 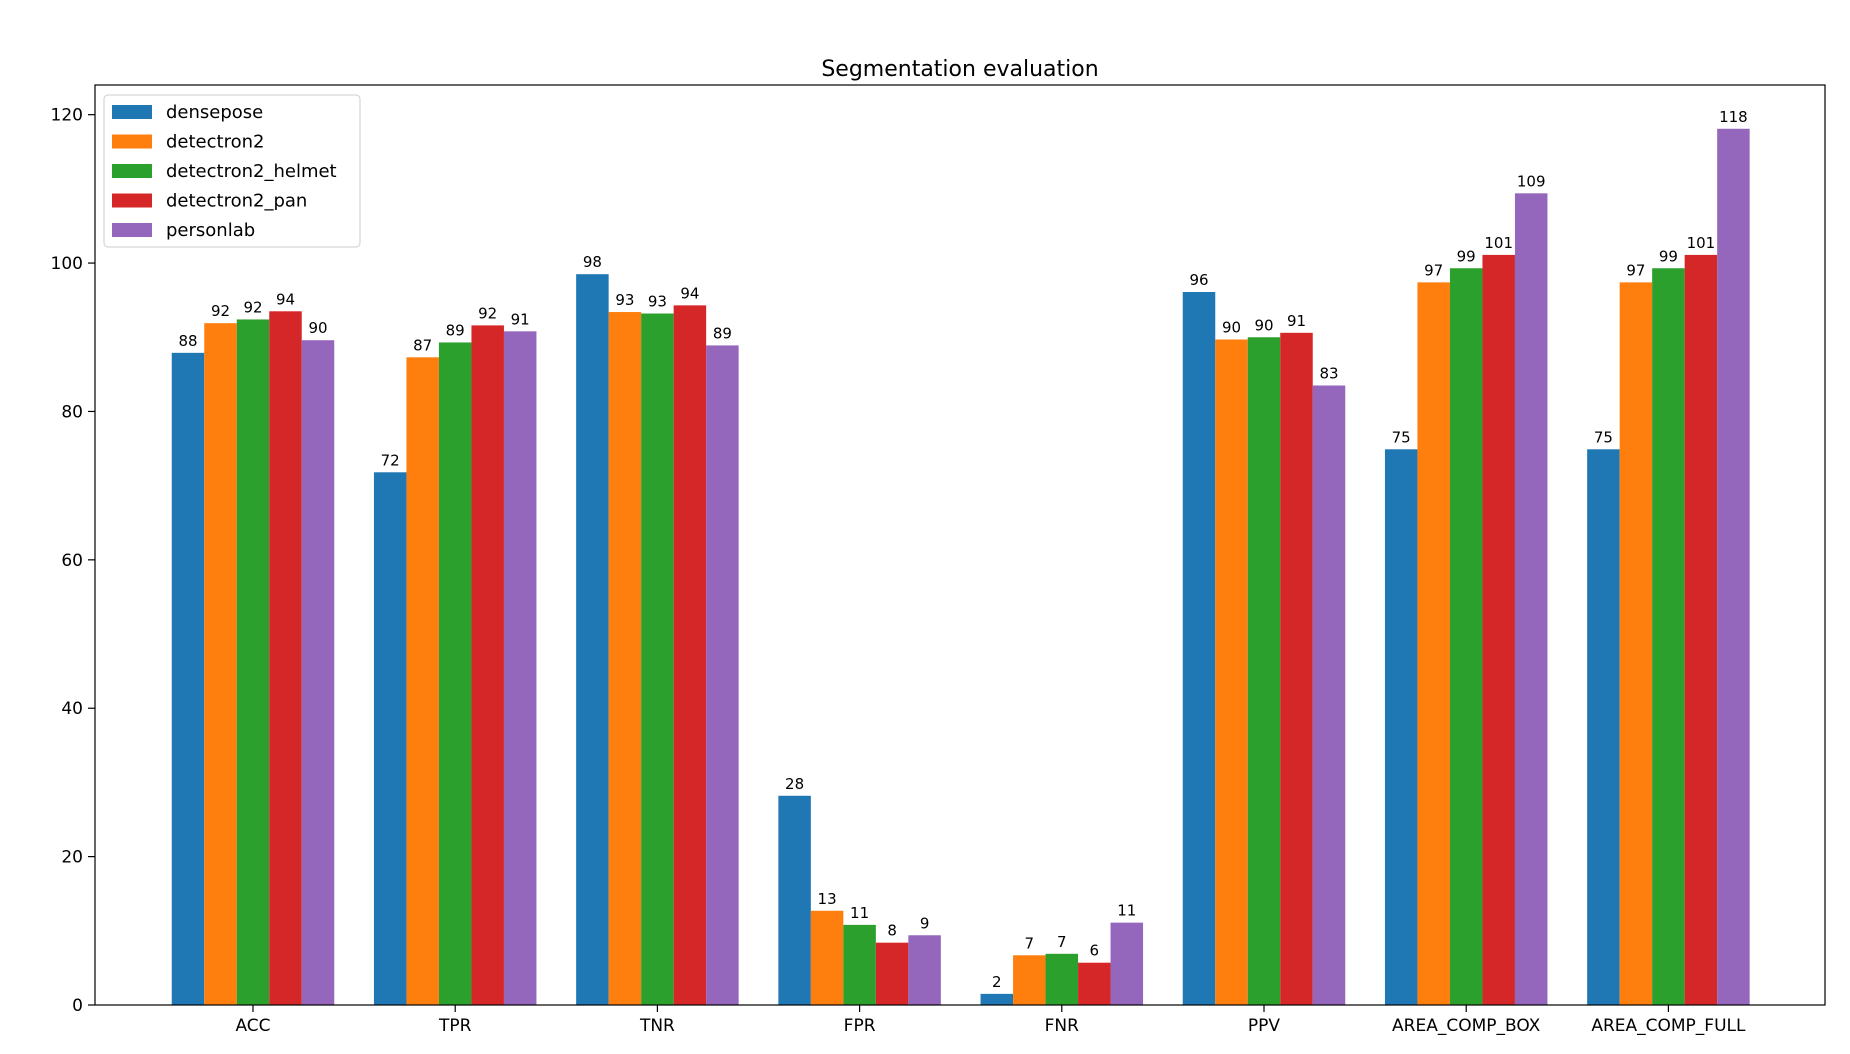 What do you see at coordinates (657, 659) in the screenshot?
I see `bar-detectron2-helmet-tnr` at bounding box center [657, 659].